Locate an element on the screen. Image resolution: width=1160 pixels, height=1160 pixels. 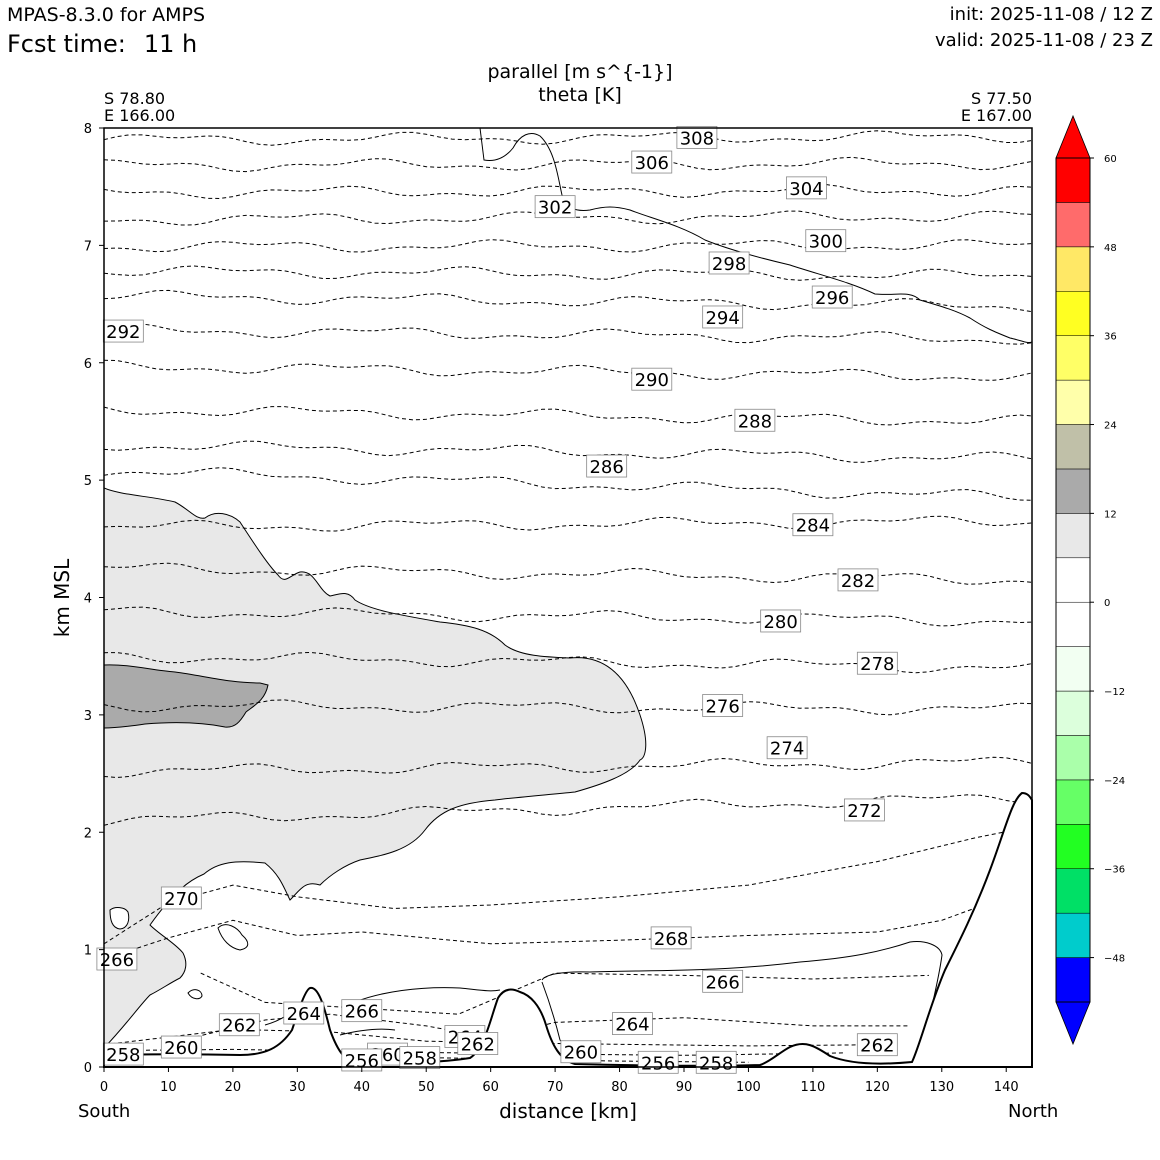
theta-label-262: 262 is located at coordinates (239, 1025).